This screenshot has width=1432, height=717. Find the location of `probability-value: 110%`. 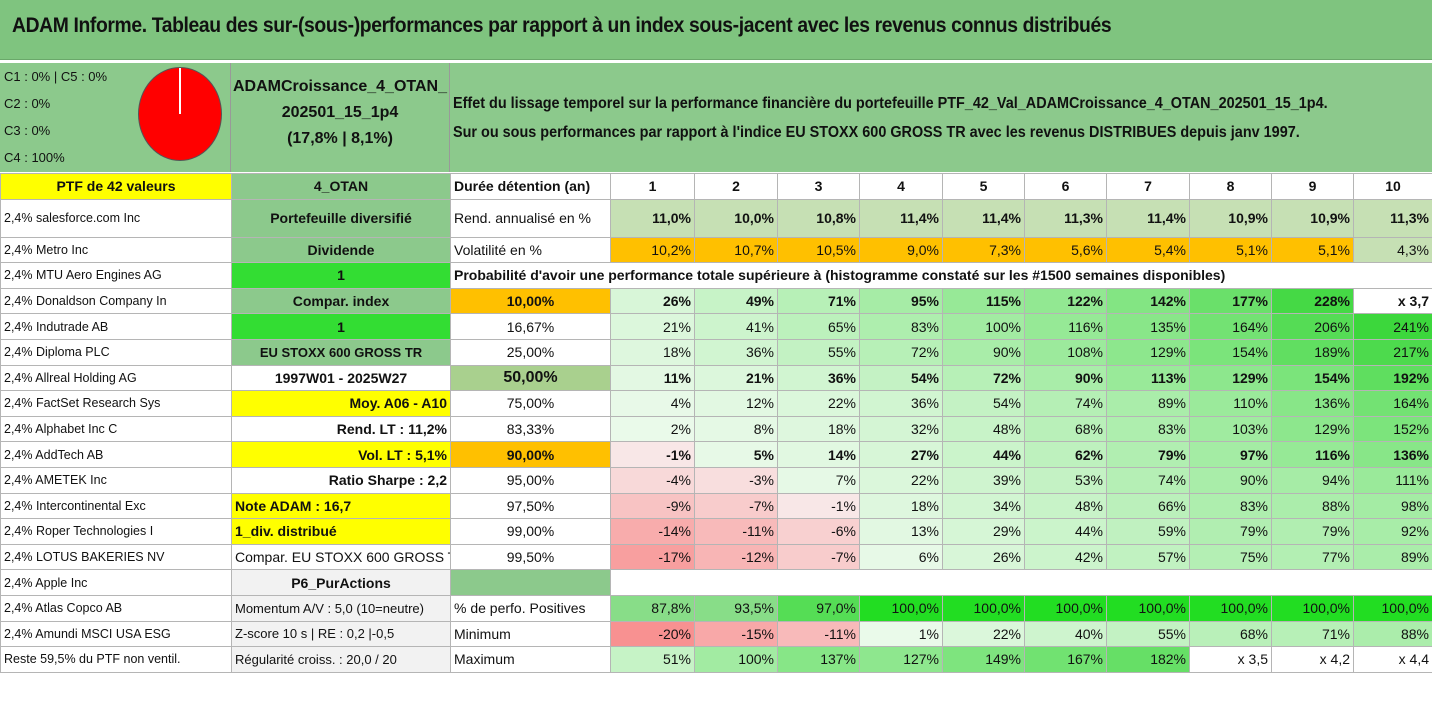

probability-value: 110% is located at coordinates (1230, 403).